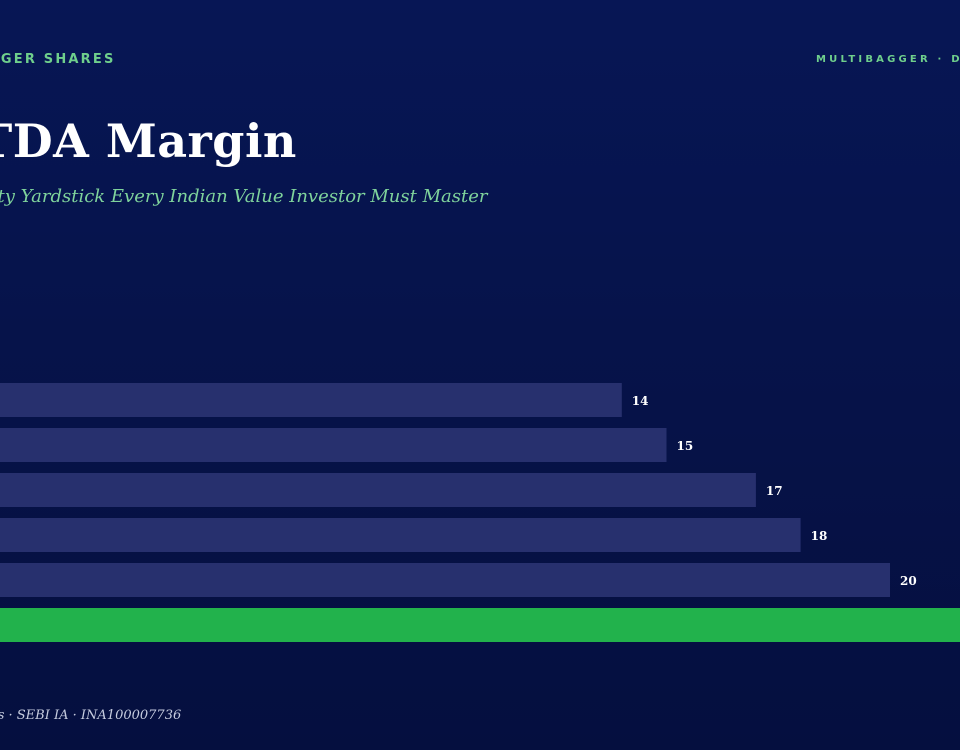 Image resolution: width=960 pixels, height=750 pixels. What do you see at coordinates (888, 59) in the screenshot?
I see `kicker-right: MULTIBAGGER · D` at bounding box center [888, 59].